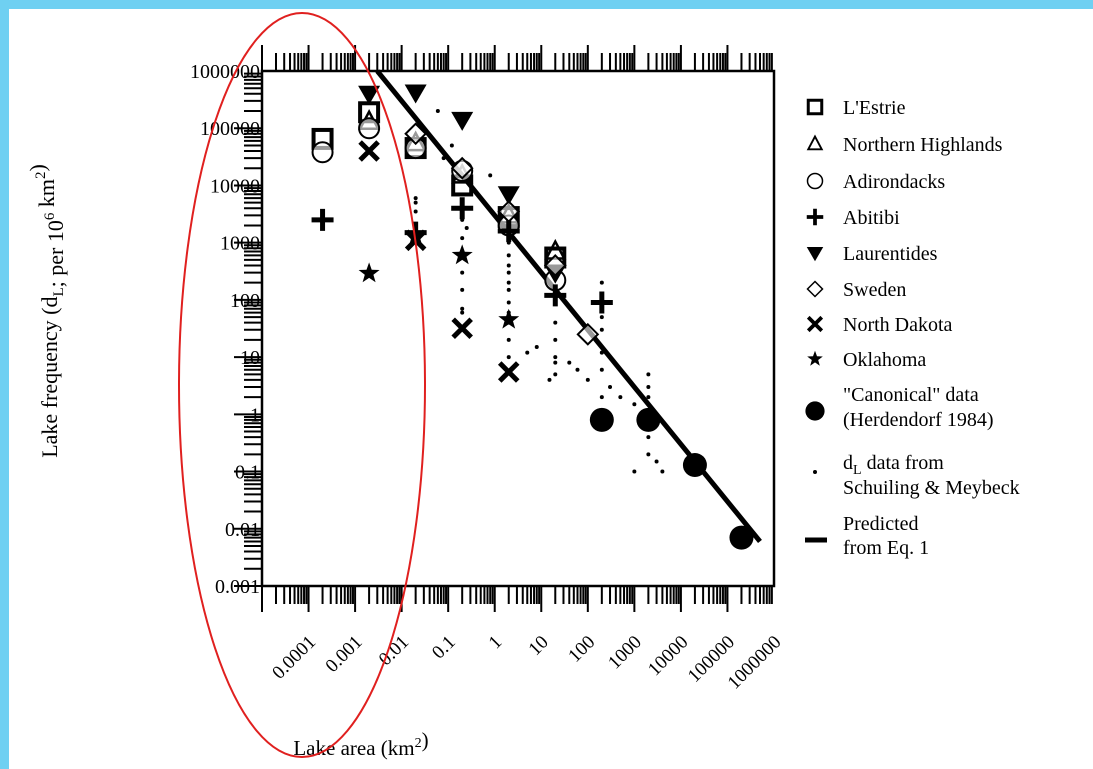  What do you see at coordinates (923, 145) in the screenshot?
I see `legend-label: Northern Highlands` at bounding box center [923, 145].